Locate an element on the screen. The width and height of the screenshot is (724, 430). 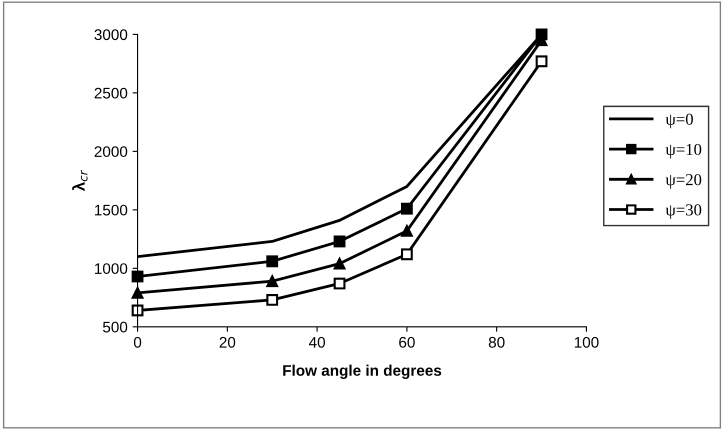
x-axis-title: Flow angle in degrees is located at coordinates (362, 371).